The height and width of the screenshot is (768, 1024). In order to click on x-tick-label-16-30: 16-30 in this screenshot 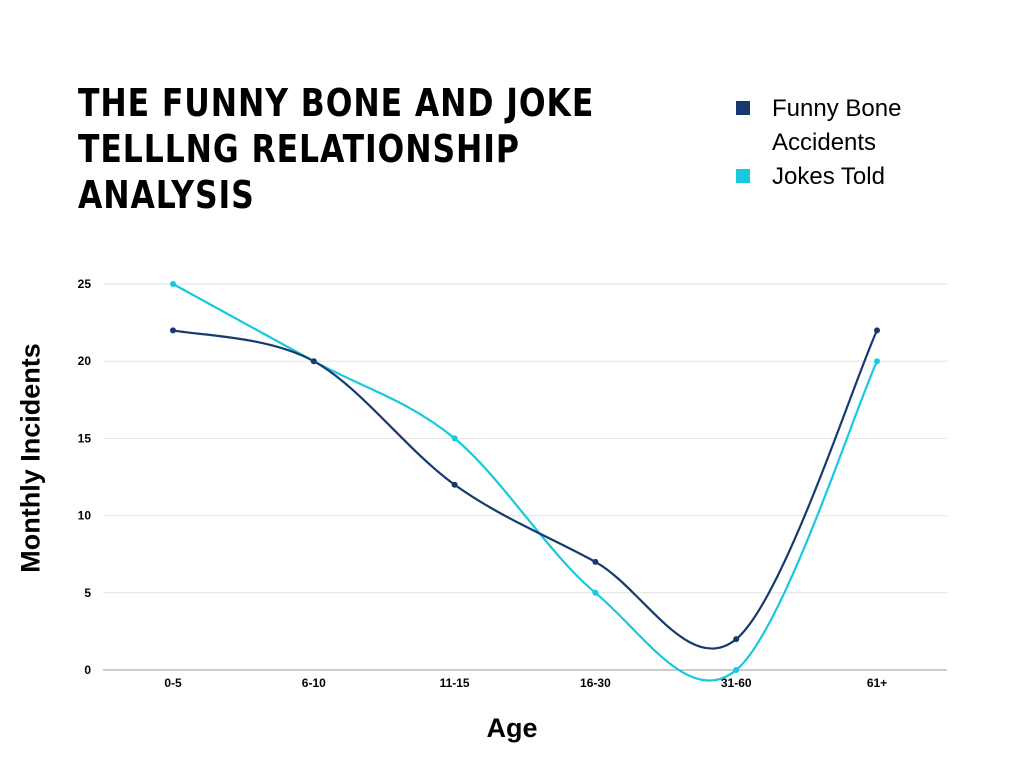, I will do `click(595, 683)`.